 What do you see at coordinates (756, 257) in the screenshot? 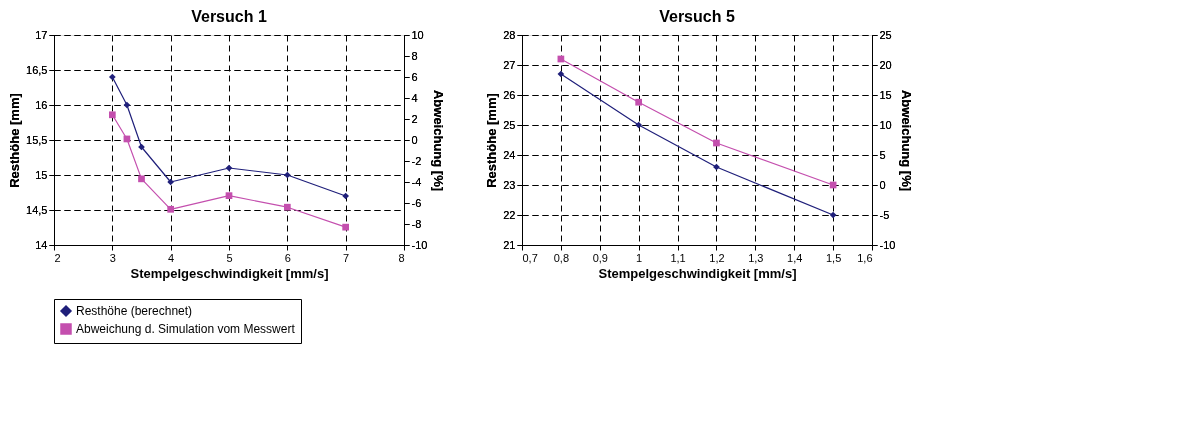
I see `x-tick-label: 1,3` at bounding box center [756, 257].